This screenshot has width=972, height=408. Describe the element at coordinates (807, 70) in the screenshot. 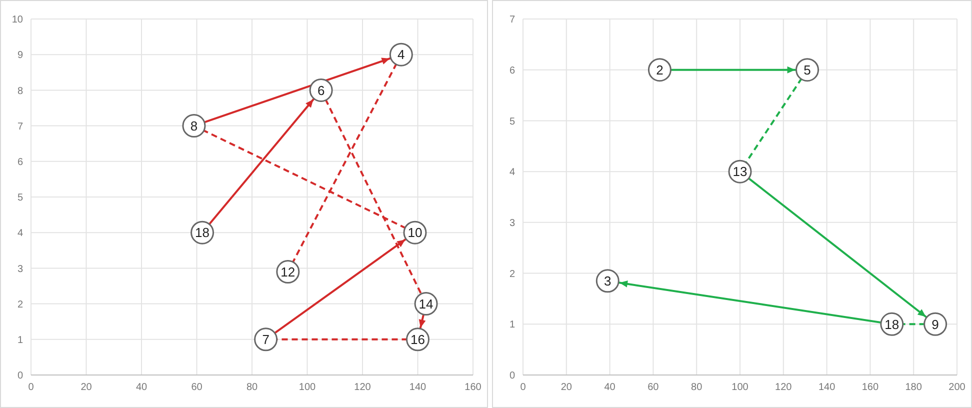

I see `annotation: 5` at that location.